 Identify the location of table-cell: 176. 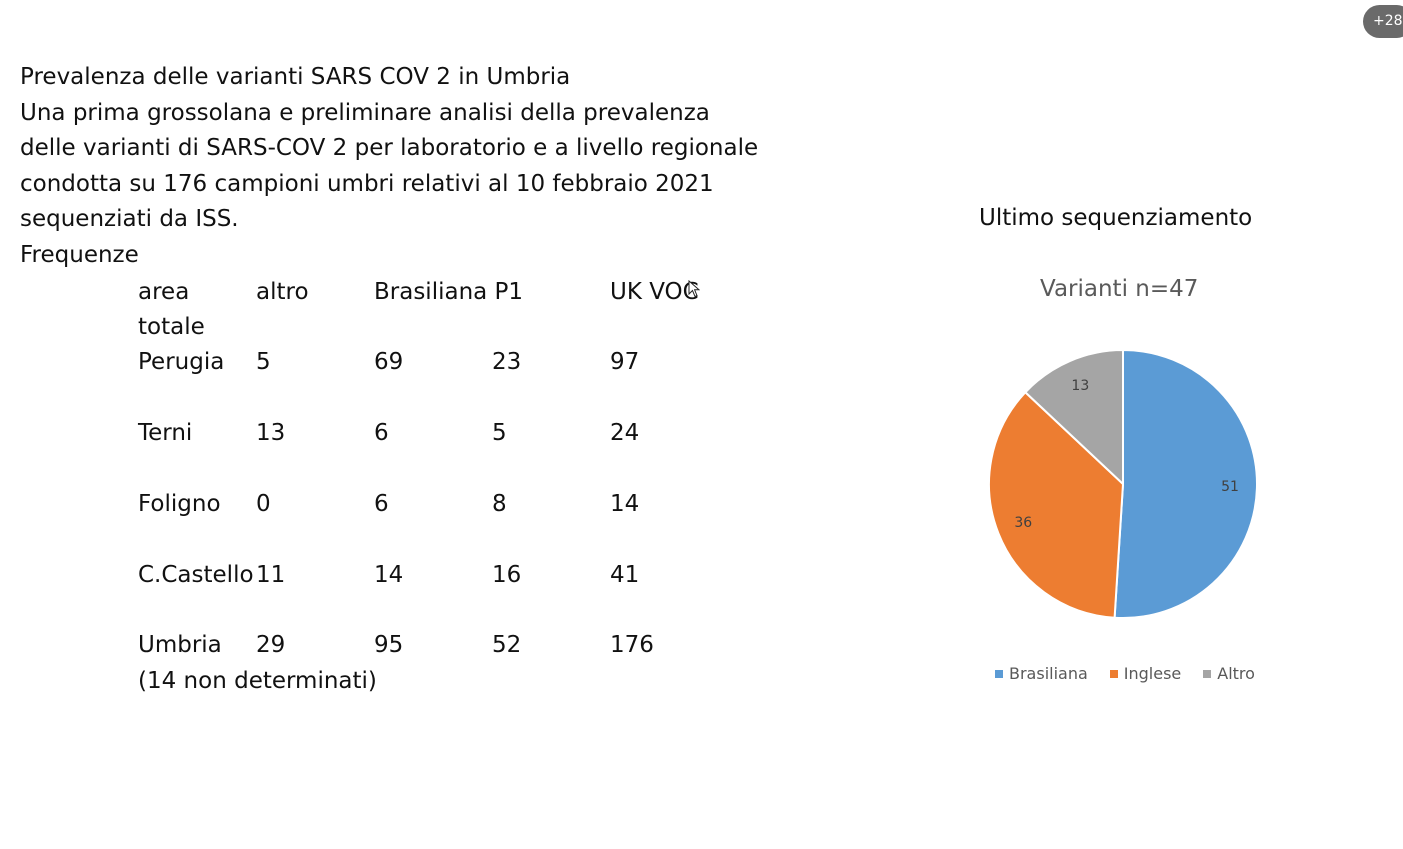
(632, 645).